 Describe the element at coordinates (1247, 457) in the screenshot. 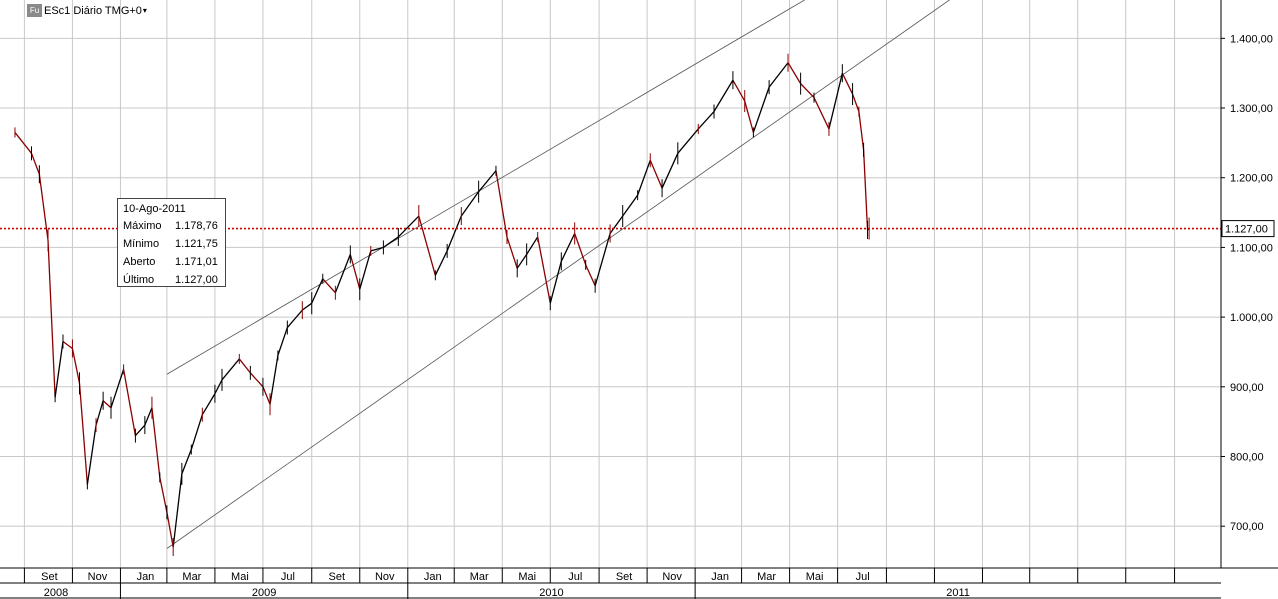

I see `y-tick-label: 800,00` at that location.